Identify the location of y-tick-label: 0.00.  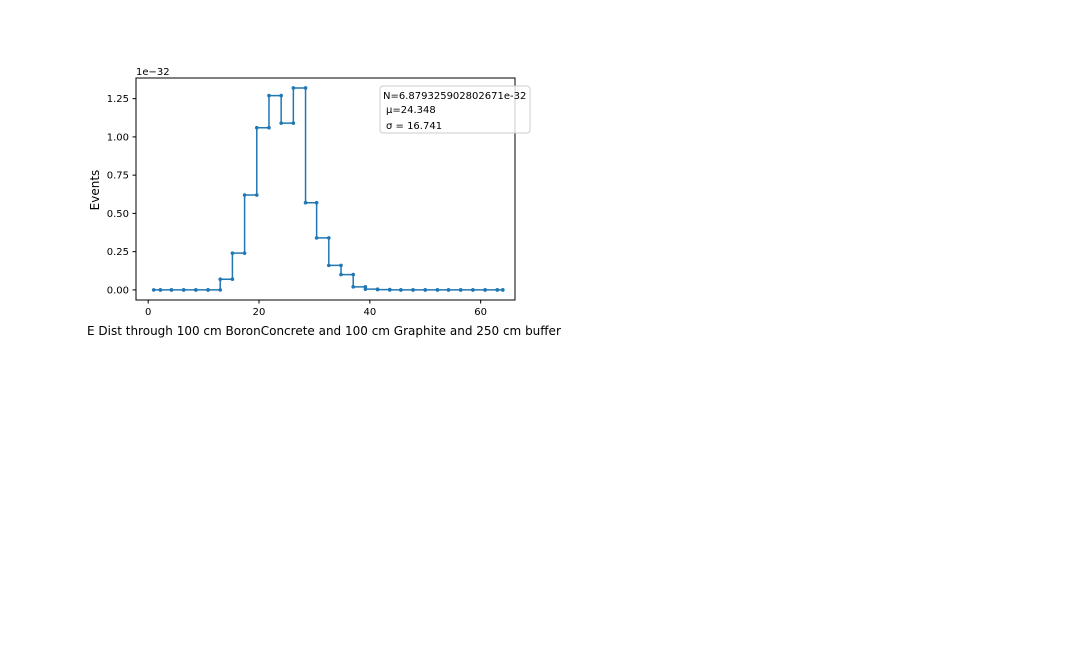
(118, 290).